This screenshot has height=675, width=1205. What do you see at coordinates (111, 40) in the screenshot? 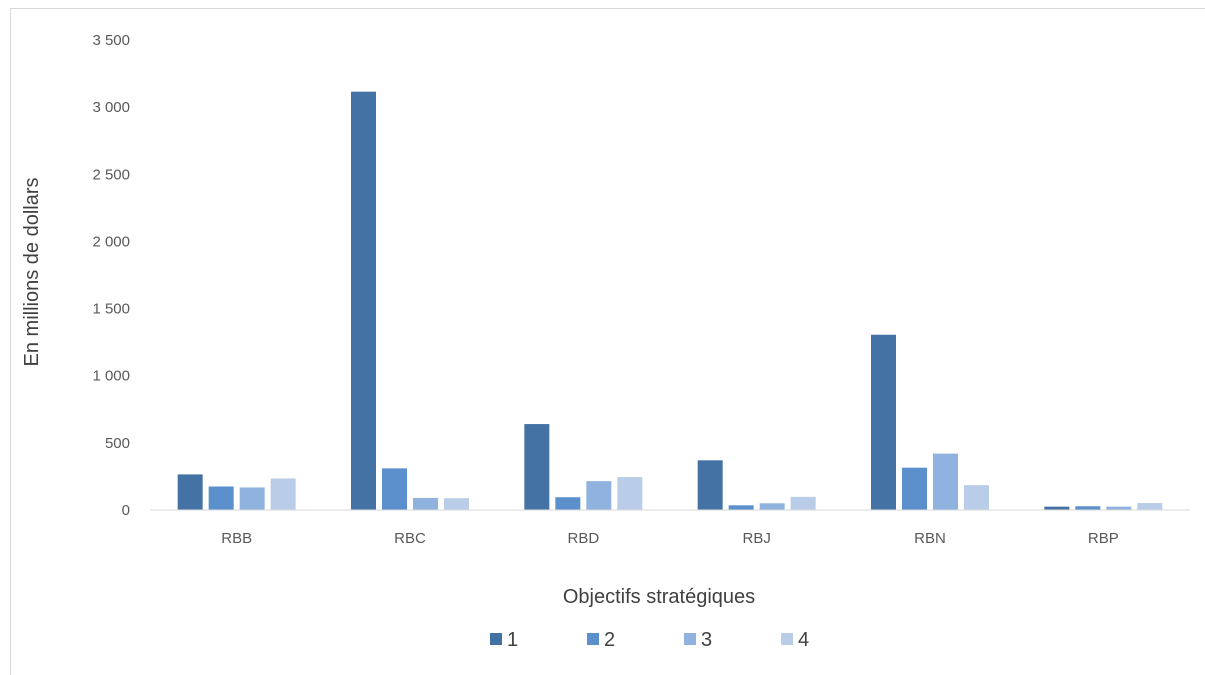
I see `y-tick-label: 3 500` at bounding box center [111, 40].